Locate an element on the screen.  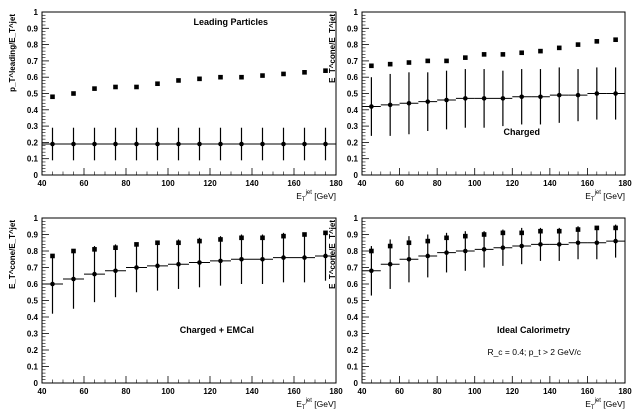
y-axis-label: E_T^cone/E_T^jet is located at coordinates (332, 254).